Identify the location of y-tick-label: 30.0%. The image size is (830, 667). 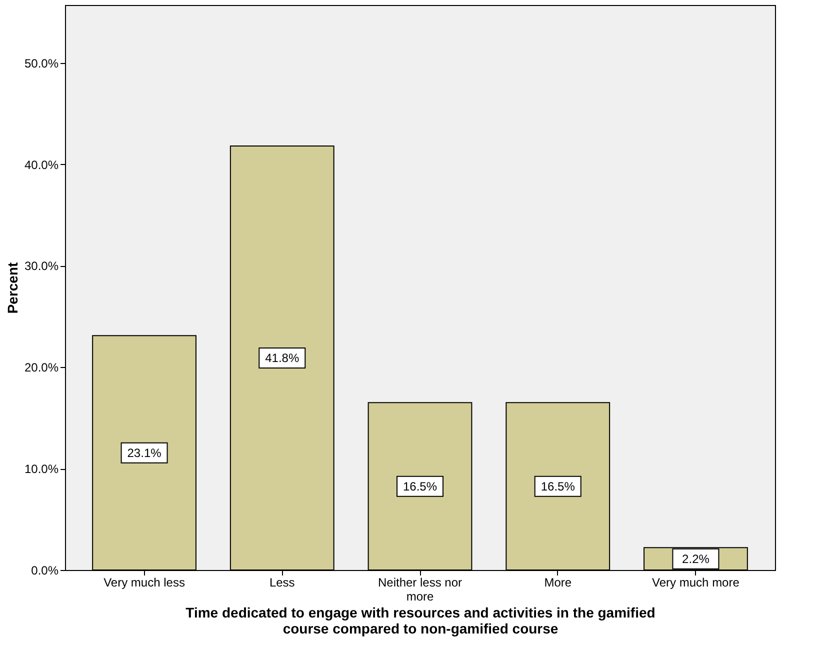
(41, 266).